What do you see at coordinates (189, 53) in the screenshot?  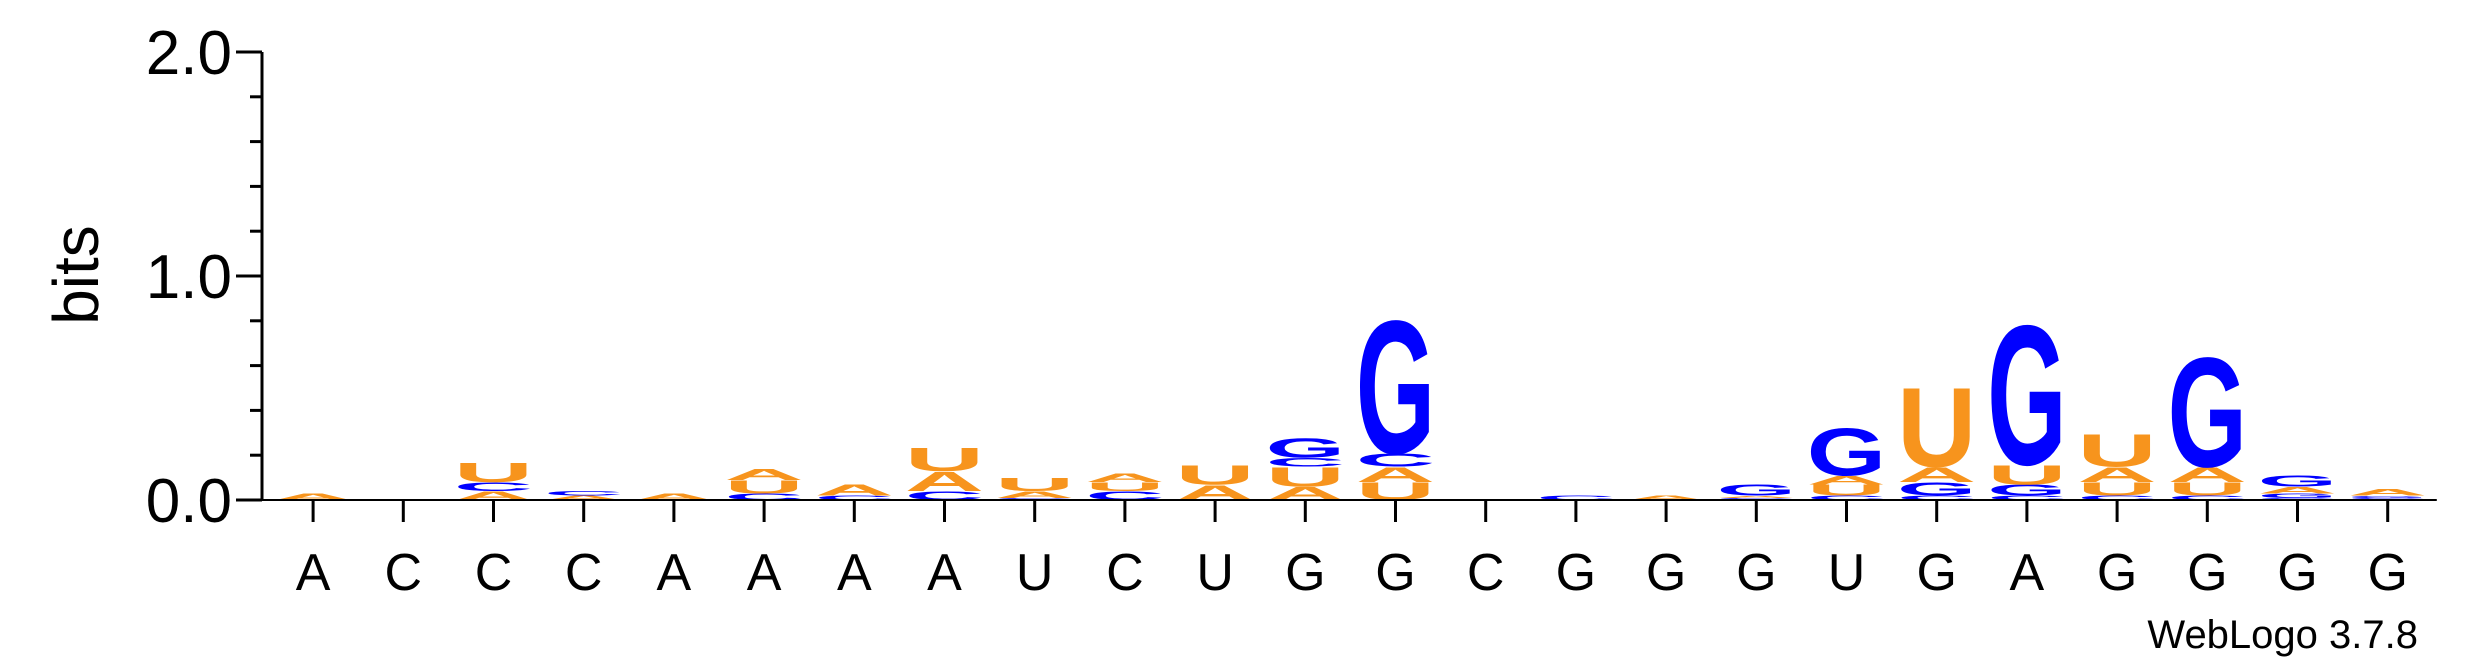 I see `y-tick-label: 2.0` at bounding box center [189, 53].